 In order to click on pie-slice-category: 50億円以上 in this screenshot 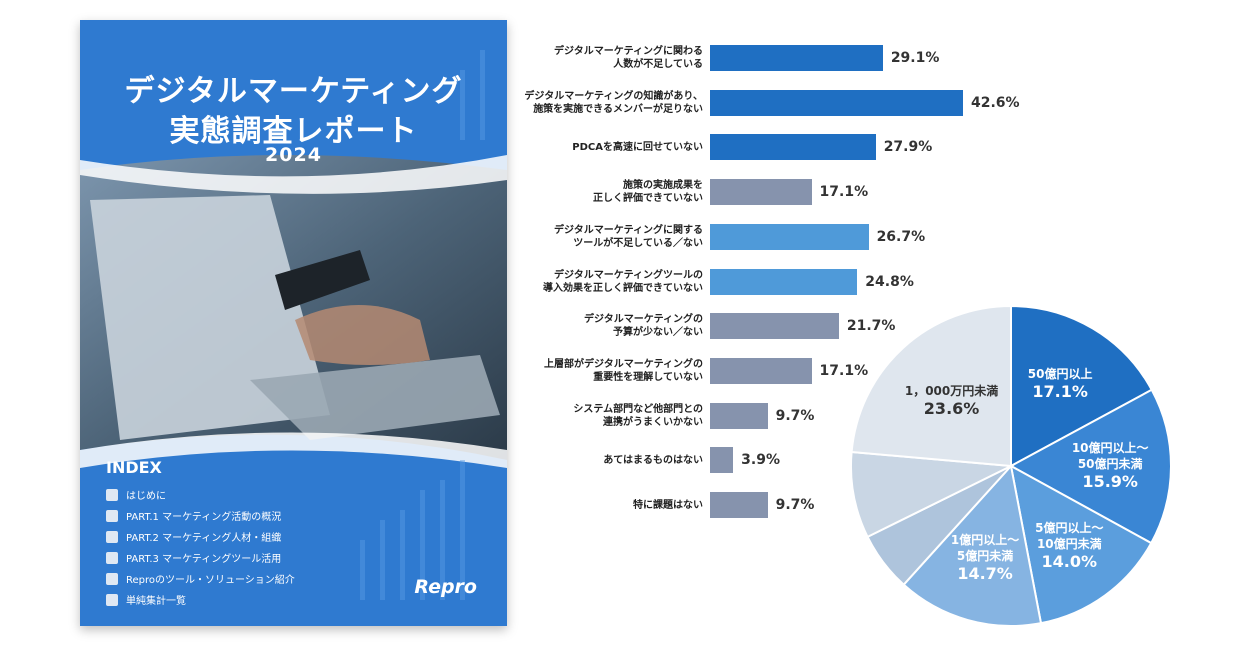, I will do `click(1060, 373)`.